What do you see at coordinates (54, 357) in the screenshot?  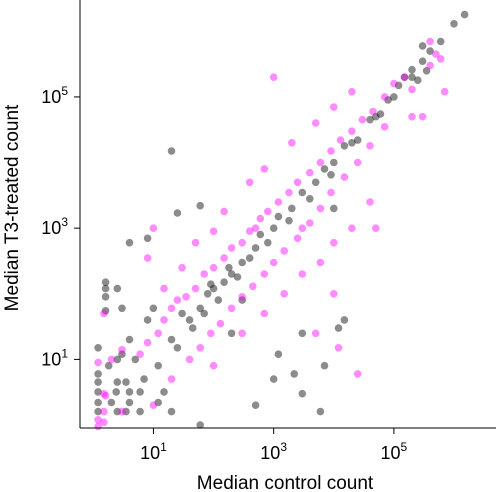 I see `y-tick-label: 10¹` at bounding box center [54, 357].